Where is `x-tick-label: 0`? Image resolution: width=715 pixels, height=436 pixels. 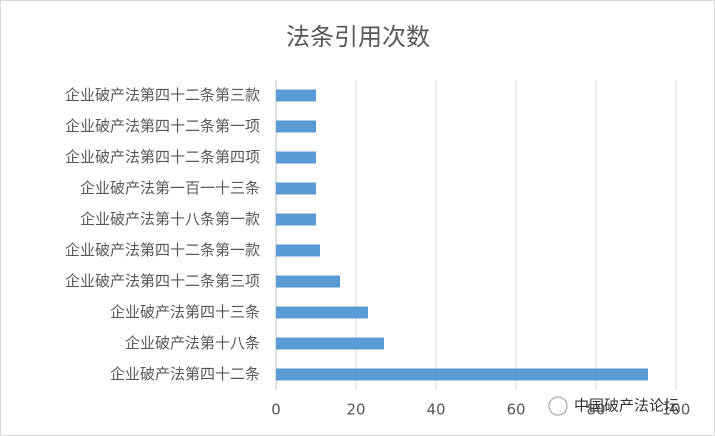 x-tick-label: 0 is located at coordinates (276, 410).